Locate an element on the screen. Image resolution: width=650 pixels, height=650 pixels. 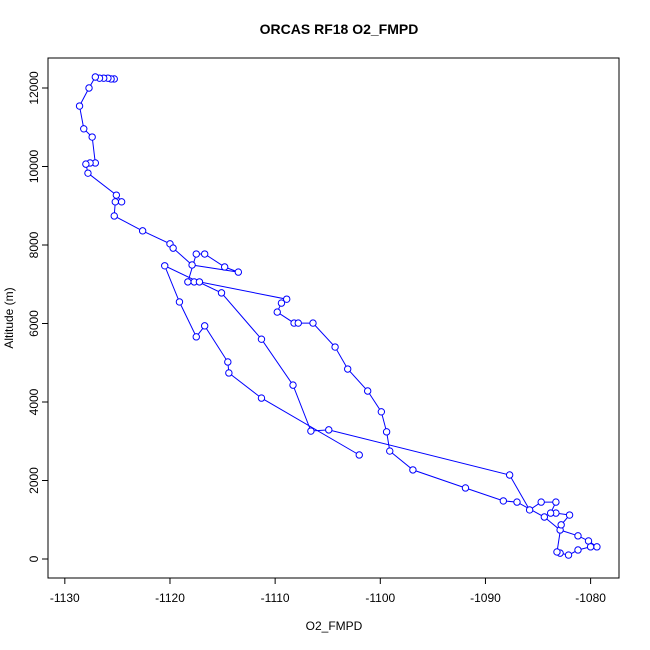
y-tick-label: 8000 is located at coordinates (34, 244).